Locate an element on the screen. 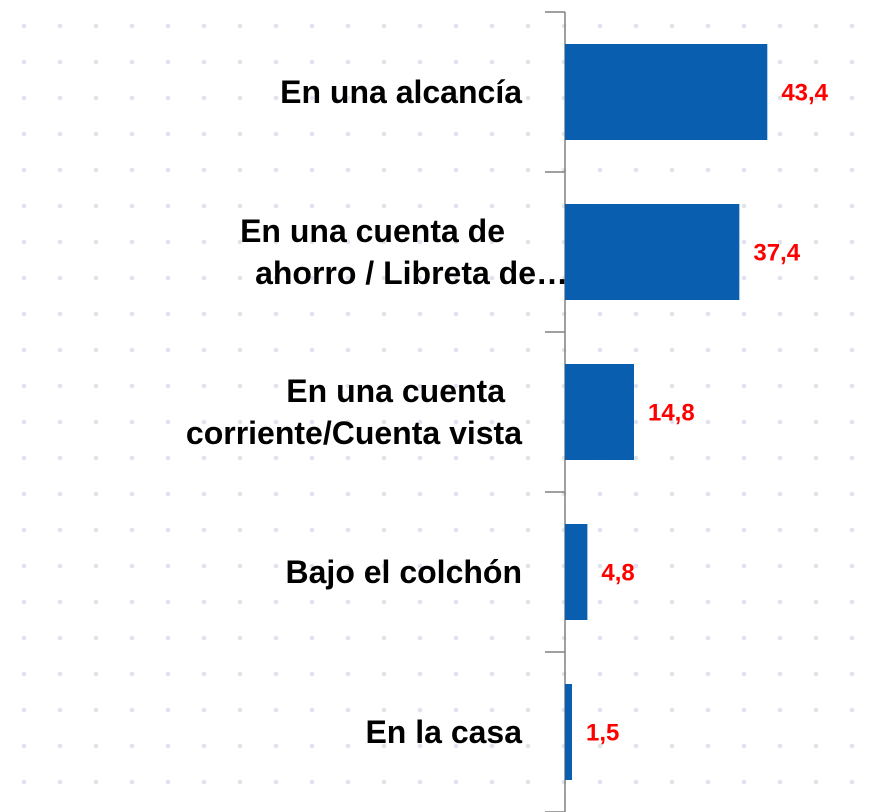 This screenshot has width=875, height=812. value-label: 14,8 is located at coordinates (671, 412).